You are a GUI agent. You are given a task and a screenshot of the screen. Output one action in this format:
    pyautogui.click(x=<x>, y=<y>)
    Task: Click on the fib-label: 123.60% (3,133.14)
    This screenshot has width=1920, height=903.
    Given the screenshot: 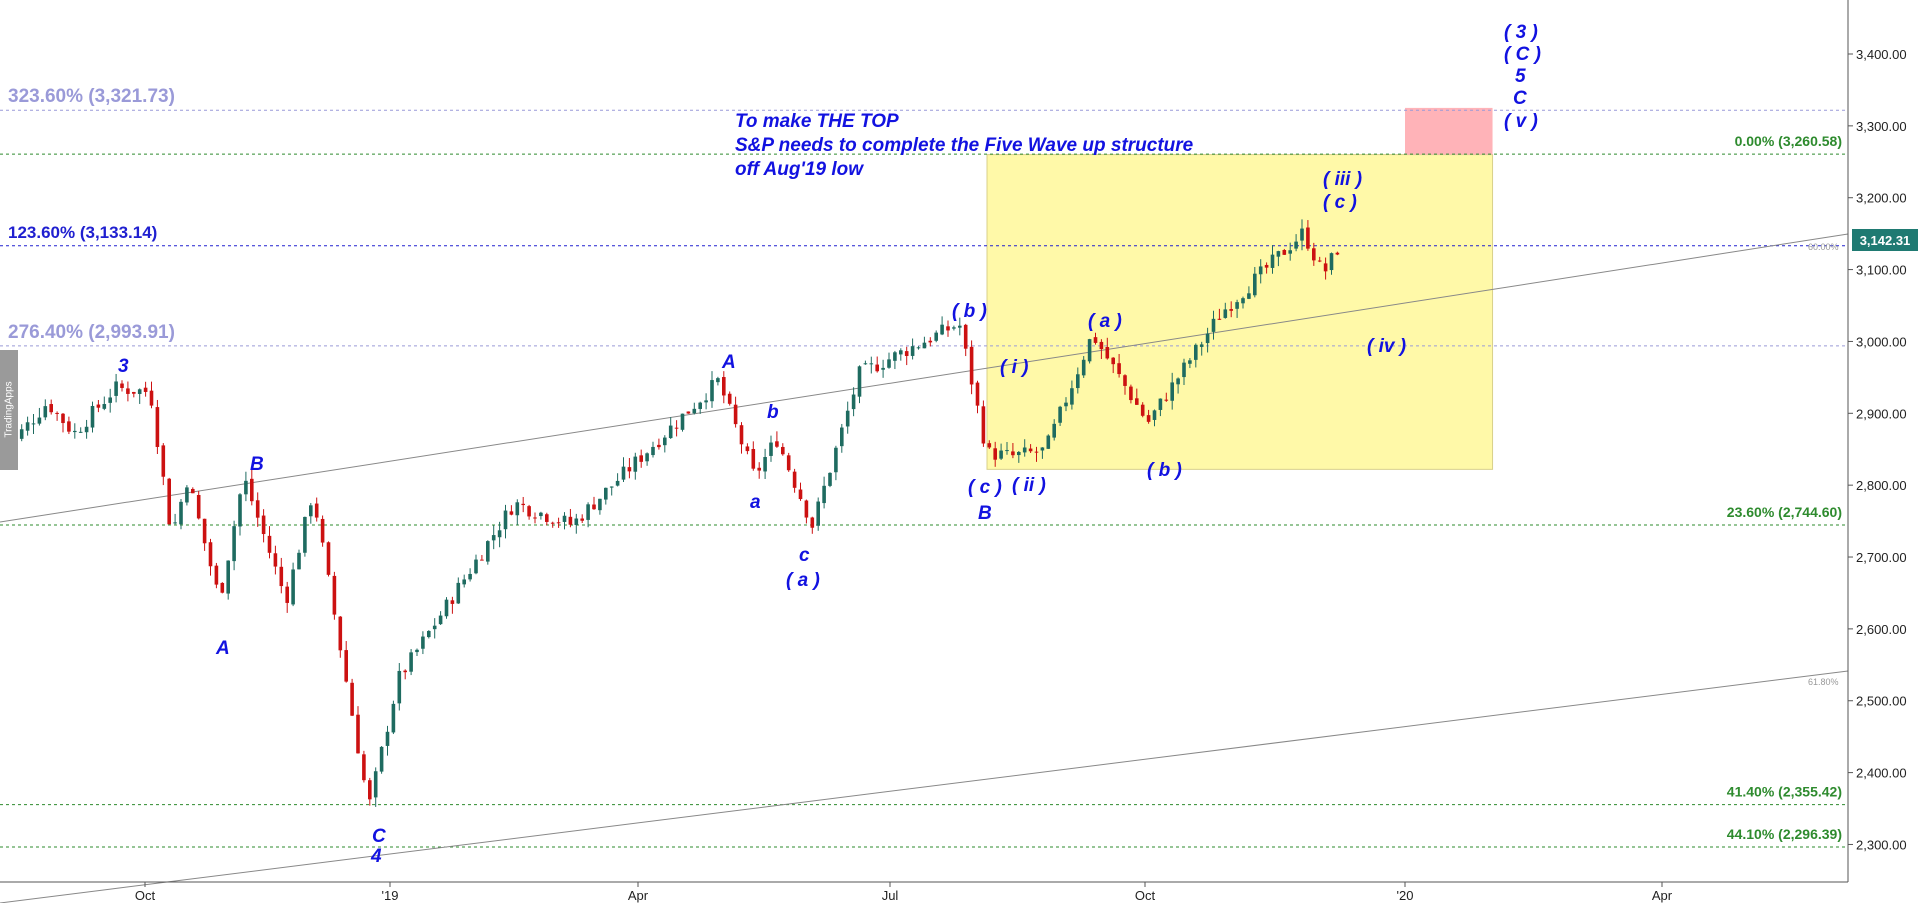 What is the action you would take?
    pyautogui.click(x=82, y=232)
    